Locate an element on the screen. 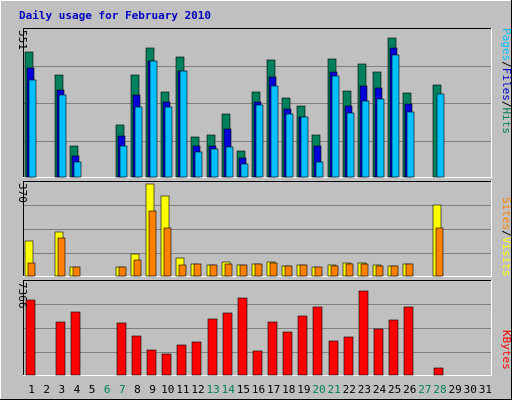 This screenshot has width=512, height=400. day-label: 8 is located at coordinates (137, 389).